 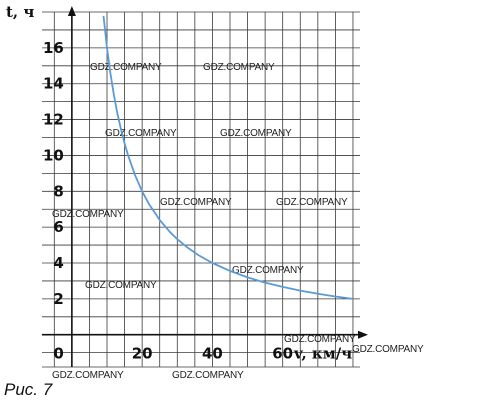 What do you see at coordinates (58, 263) in the screenshot?
I see `y-tick-label: 4` at bounding box center [58, 263].